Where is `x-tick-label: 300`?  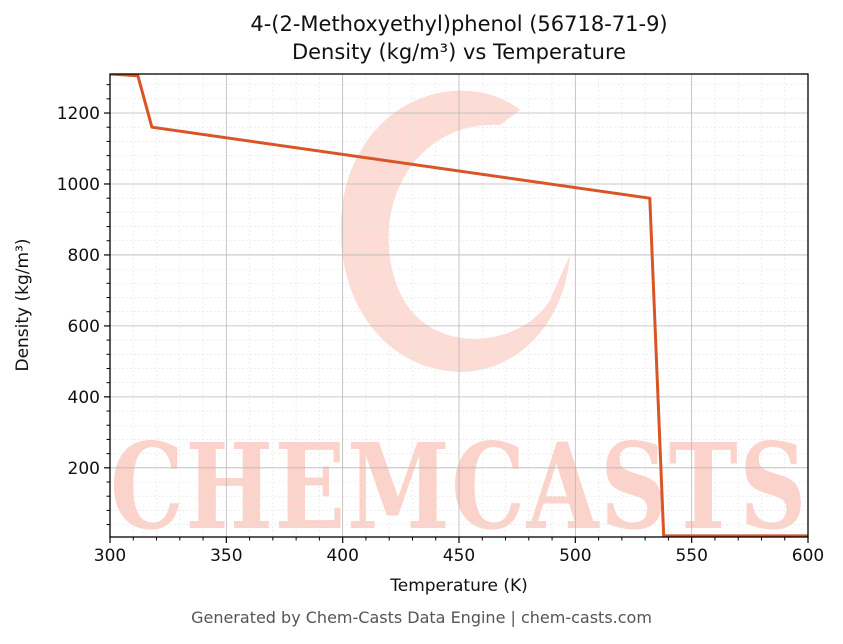
x-tick-label: 300 is located at coordinates (110, 556).